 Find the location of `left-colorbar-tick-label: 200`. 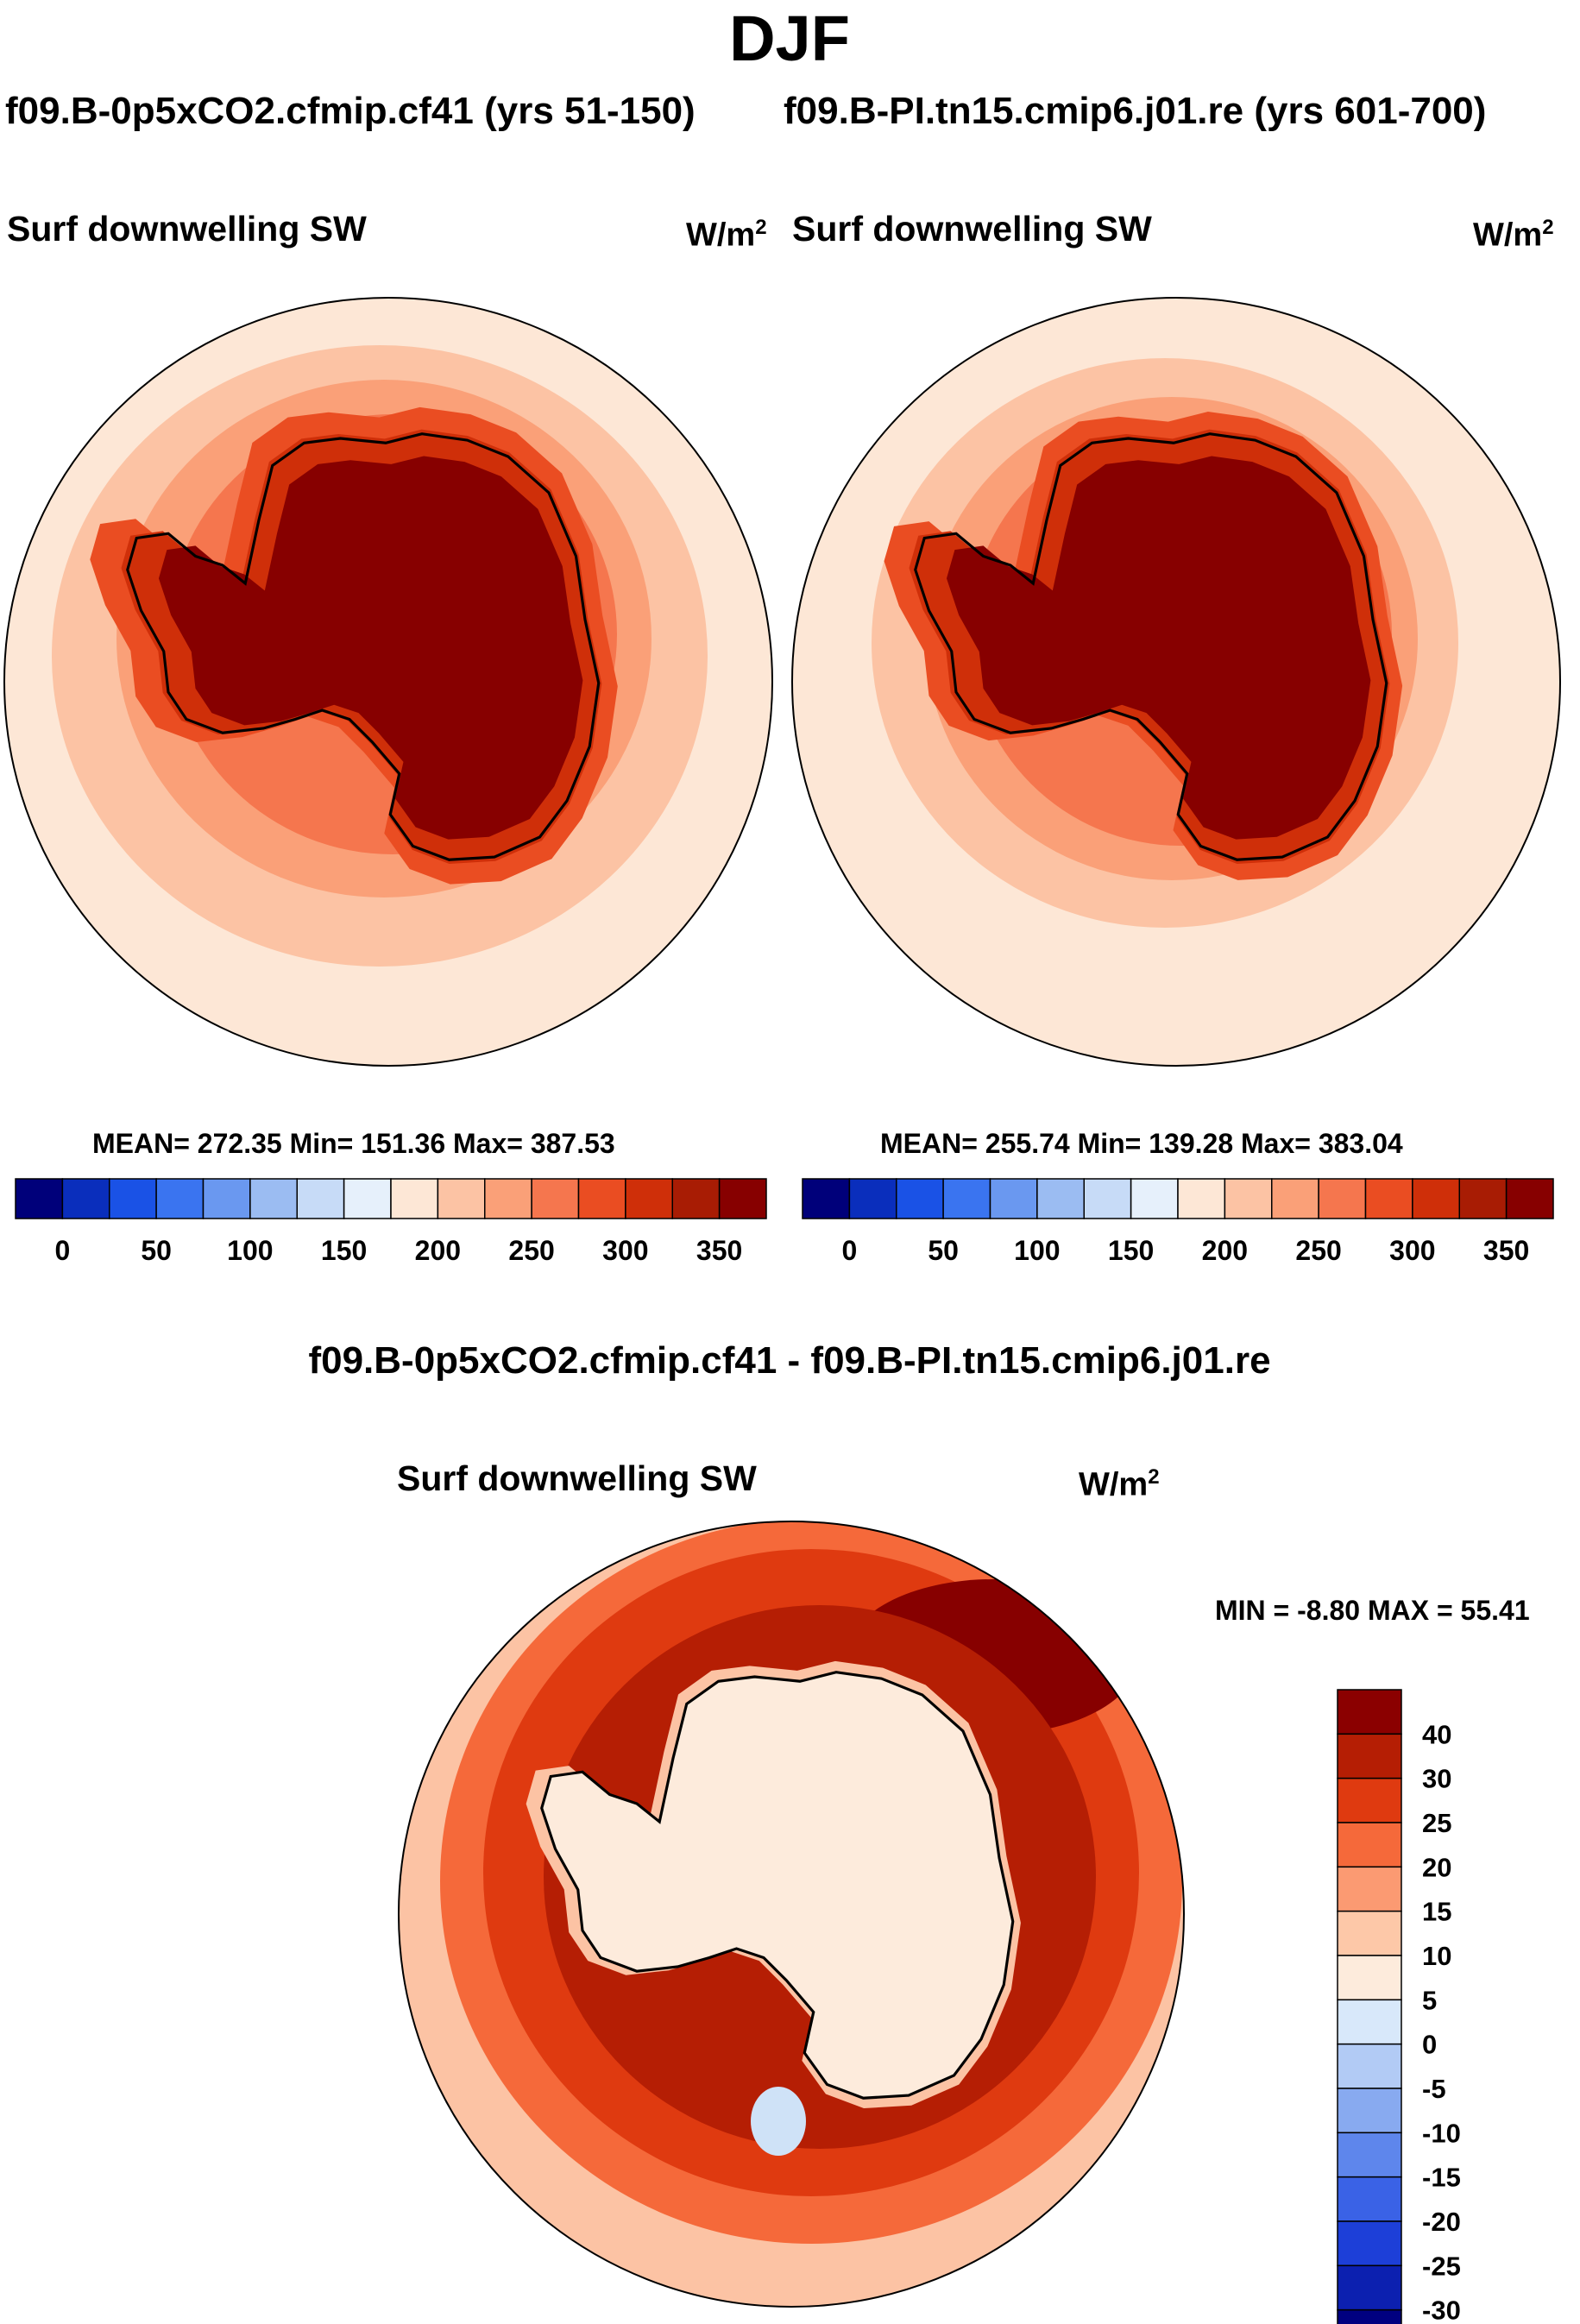

left-colorbar-tick-label: 200 is located at coordinates (438, 1250).